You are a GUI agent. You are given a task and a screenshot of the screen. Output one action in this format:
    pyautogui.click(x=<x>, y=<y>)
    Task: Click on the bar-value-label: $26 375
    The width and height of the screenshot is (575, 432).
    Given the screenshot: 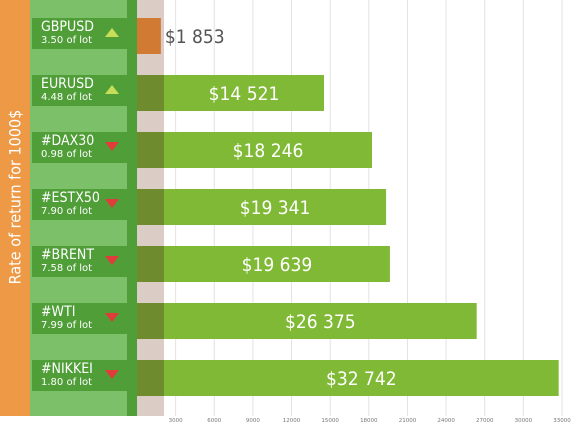 What is the action you would take?
    pyautogui.click(x=320, y=322)
    